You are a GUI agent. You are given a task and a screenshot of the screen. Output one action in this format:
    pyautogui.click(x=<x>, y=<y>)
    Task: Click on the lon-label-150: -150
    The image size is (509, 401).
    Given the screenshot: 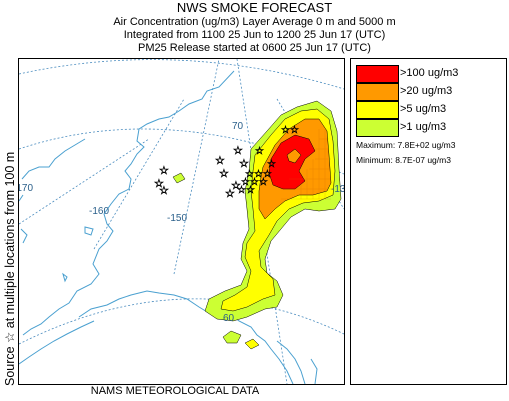 What is the action you would take?
    pyautogui.click(x=177, y=218)
    